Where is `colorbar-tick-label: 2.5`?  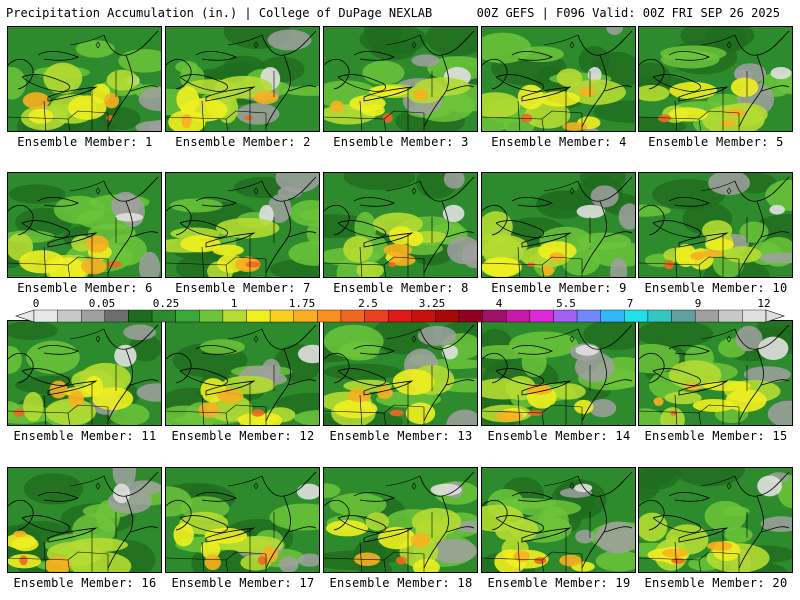 colorbar-tick-label: 2.5 is located at coordinates (368, 303).